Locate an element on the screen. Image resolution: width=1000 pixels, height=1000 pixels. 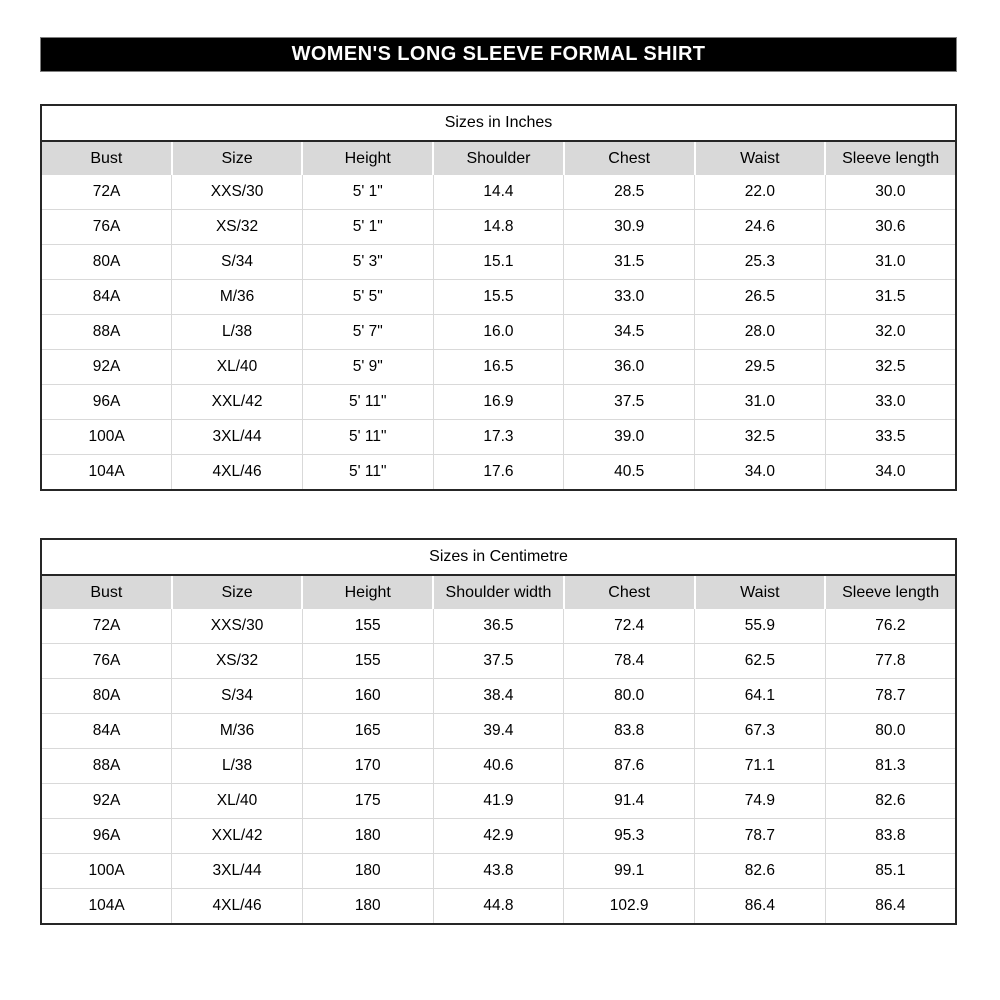
table-row: 72A XXS/30 155 36.5 72.4 55.9 76.2 is located at coordinates (498, 626).